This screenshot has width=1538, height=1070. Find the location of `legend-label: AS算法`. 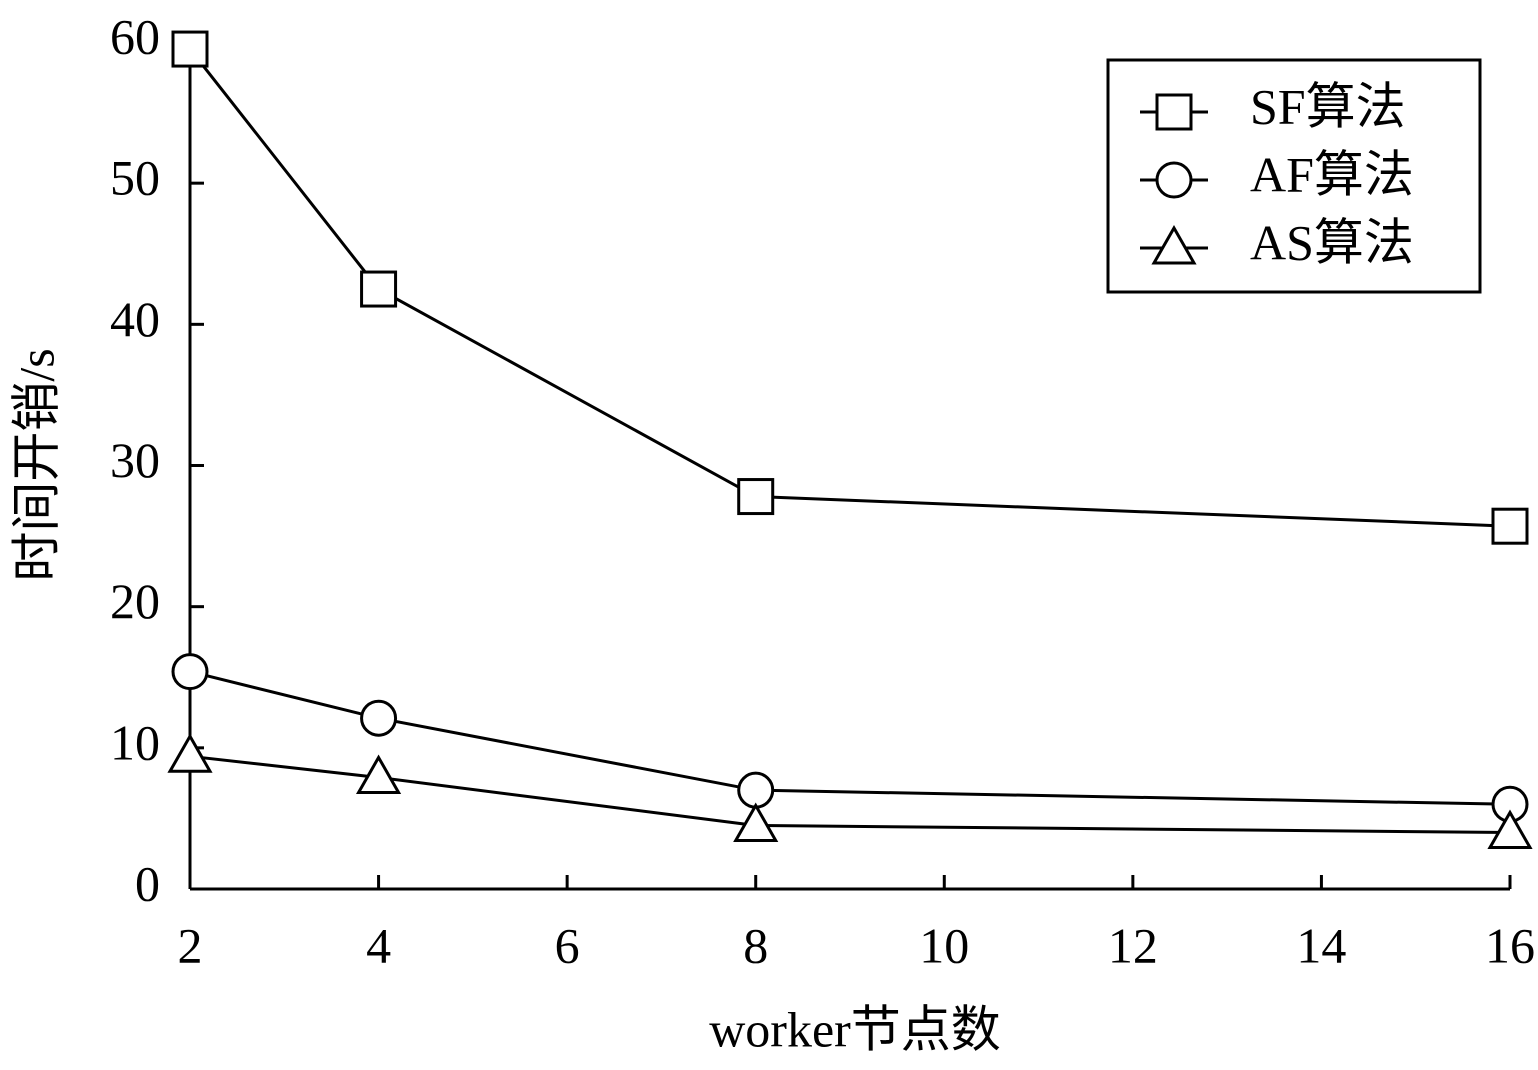

legend-label: AS算法 is located at coordinates (1332, 242).